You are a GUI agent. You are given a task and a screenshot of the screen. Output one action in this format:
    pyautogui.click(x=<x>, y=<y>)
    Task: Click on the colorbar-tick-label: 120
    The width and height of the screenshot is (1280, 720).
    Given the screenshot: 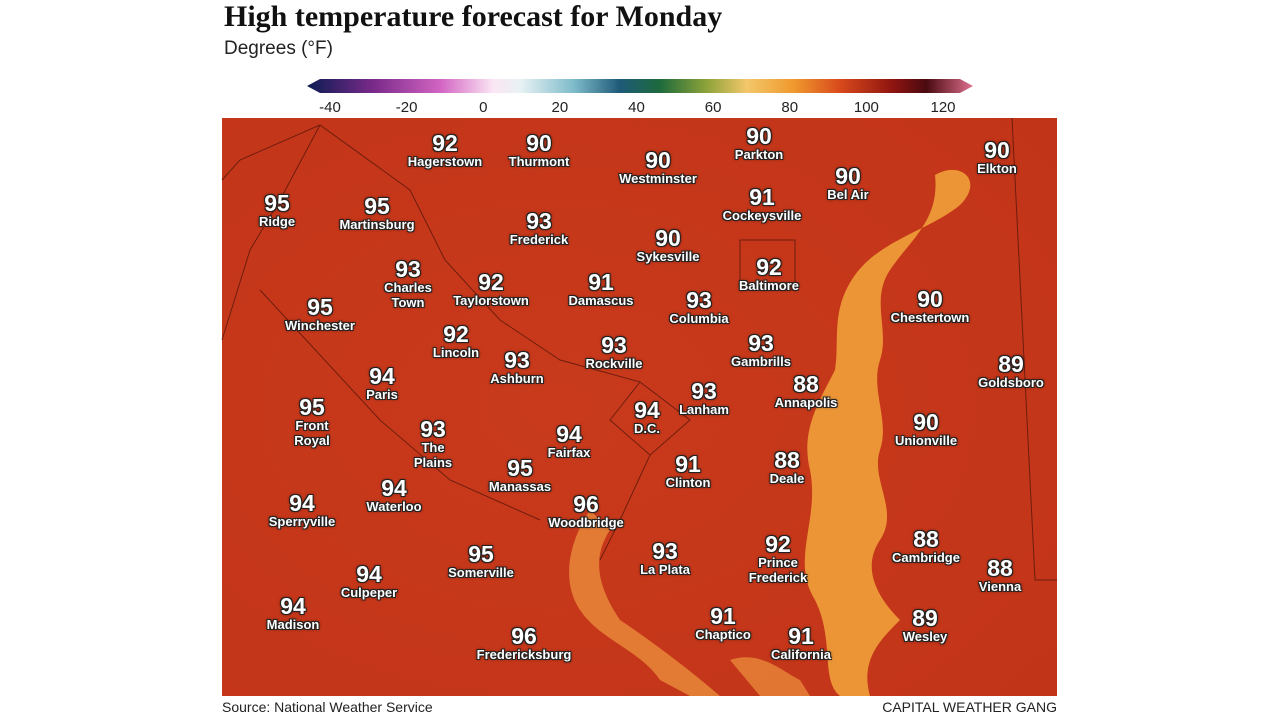 What is the action you would take?
    pyautogui.click(x=942, y=107)
    